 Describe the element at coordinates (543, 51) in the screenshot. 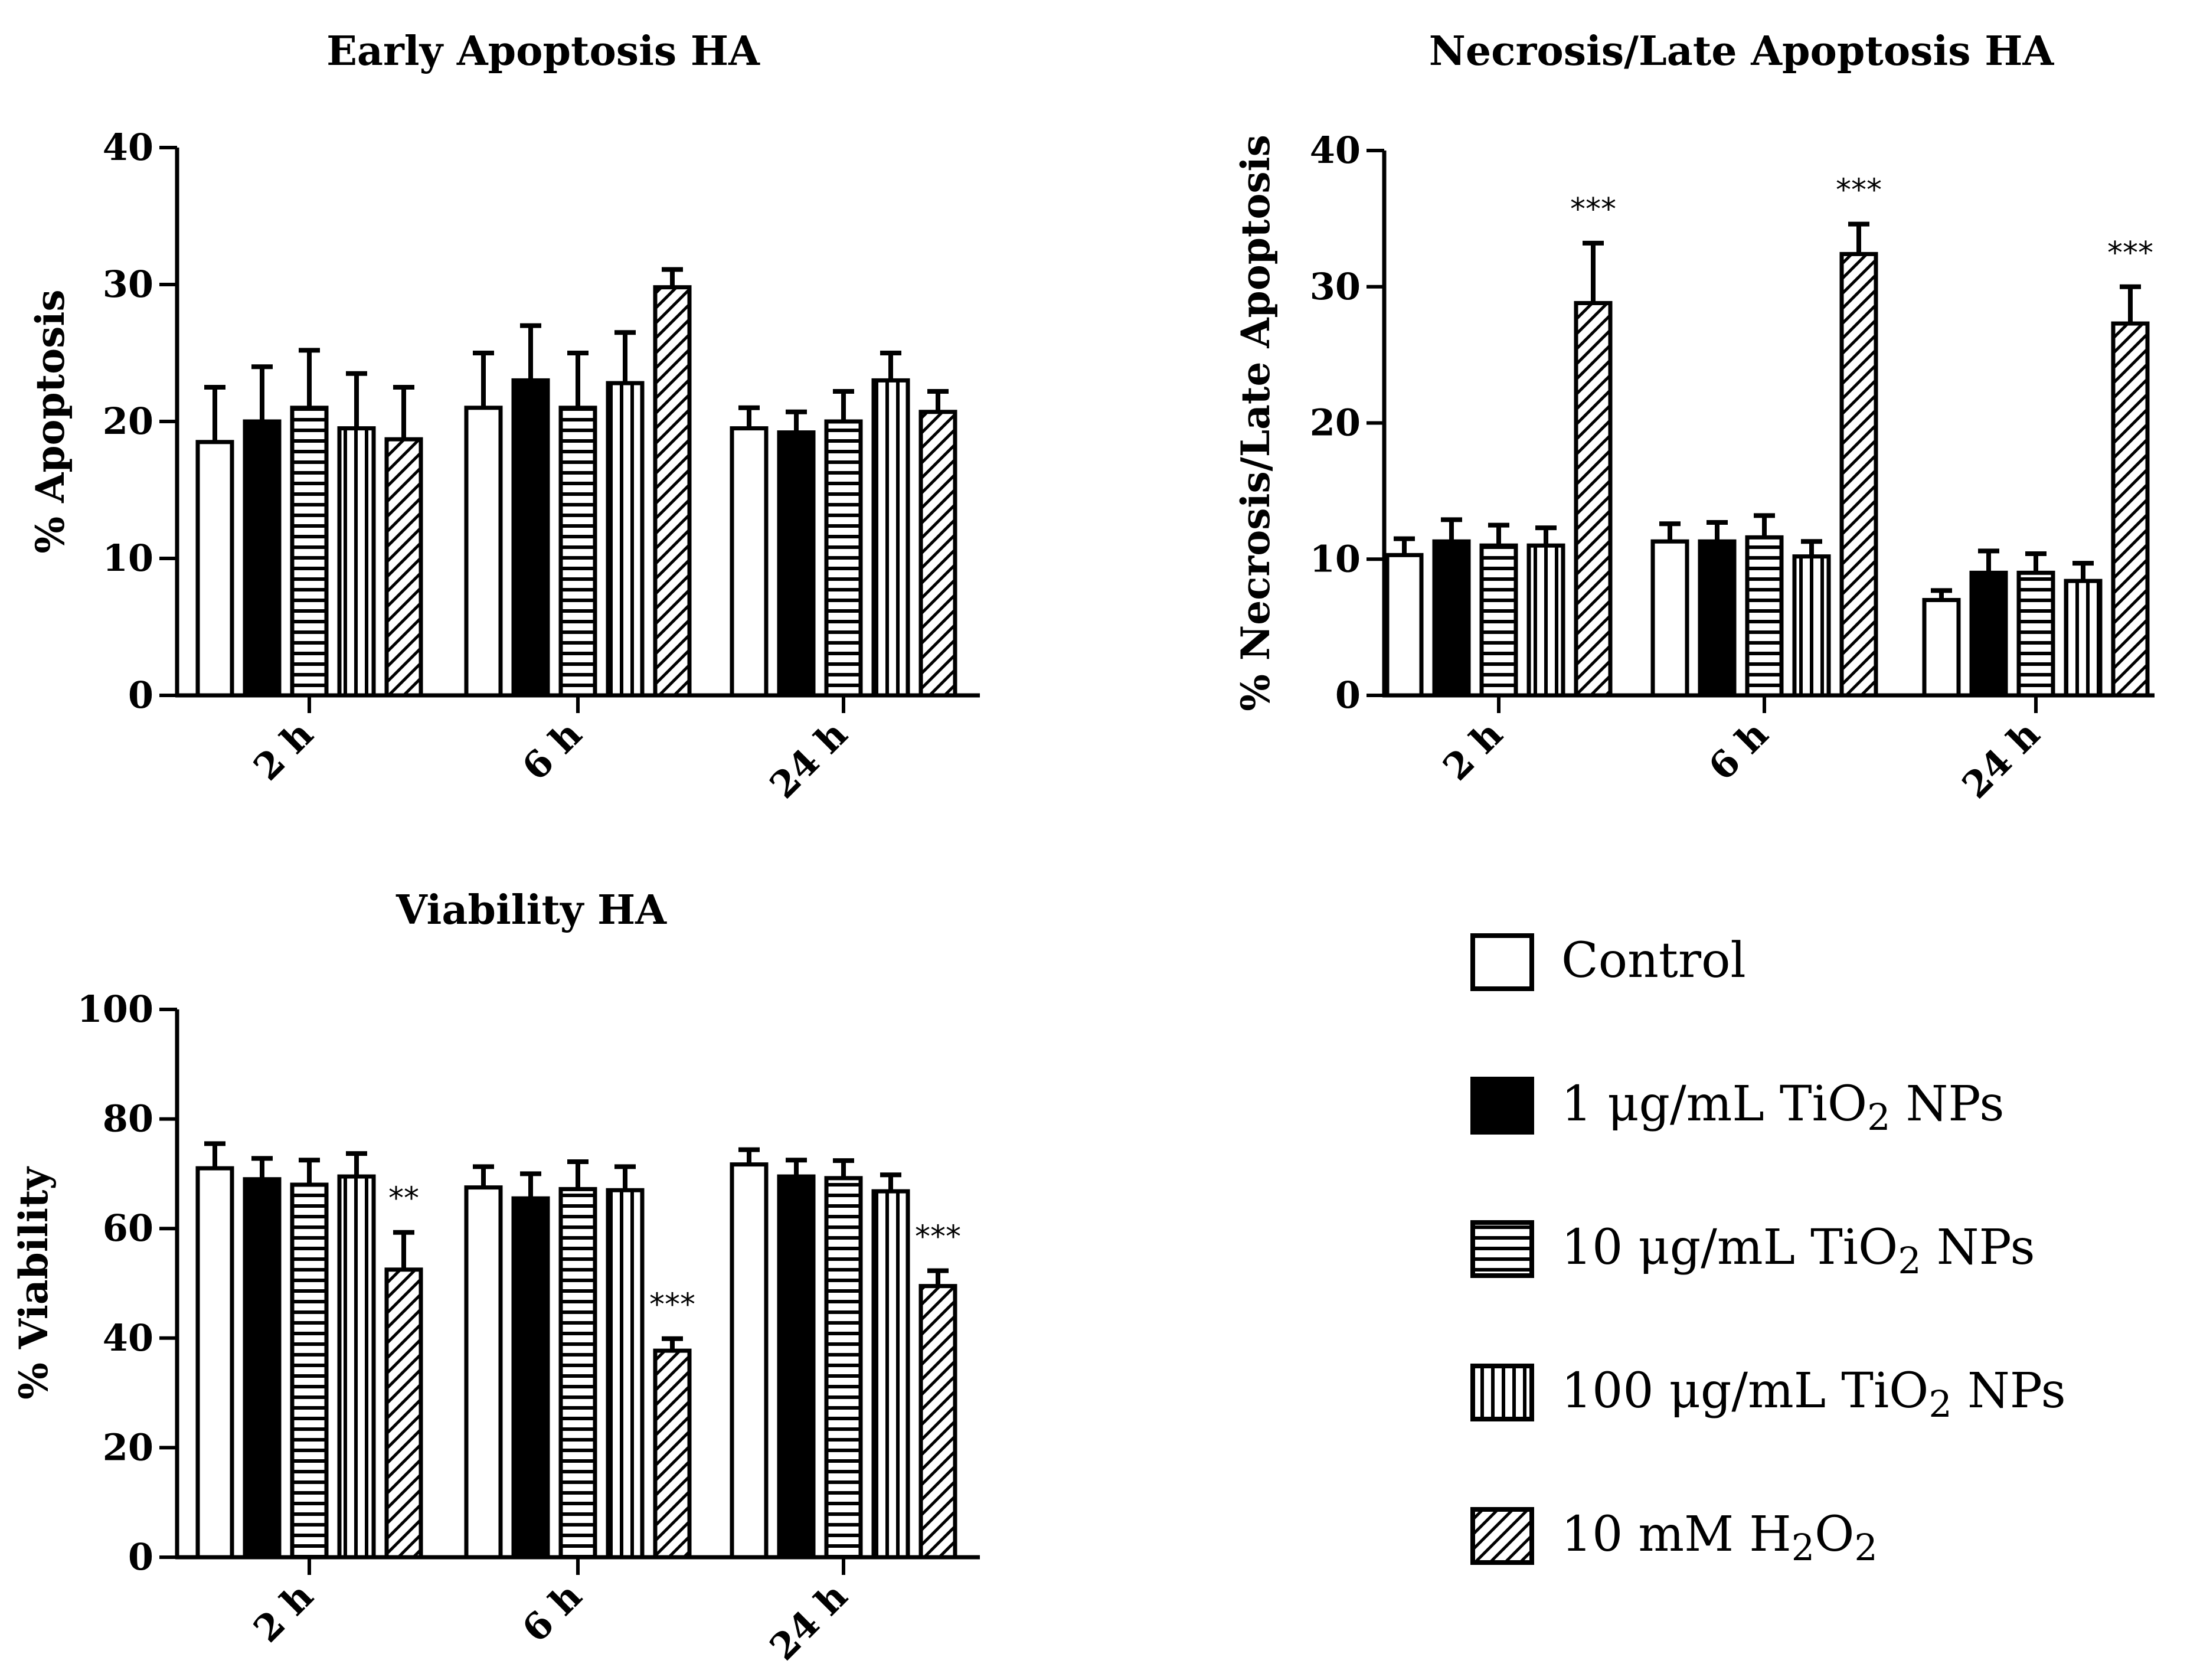

I see `chart-title: Early Apoptosis HA` at that location.